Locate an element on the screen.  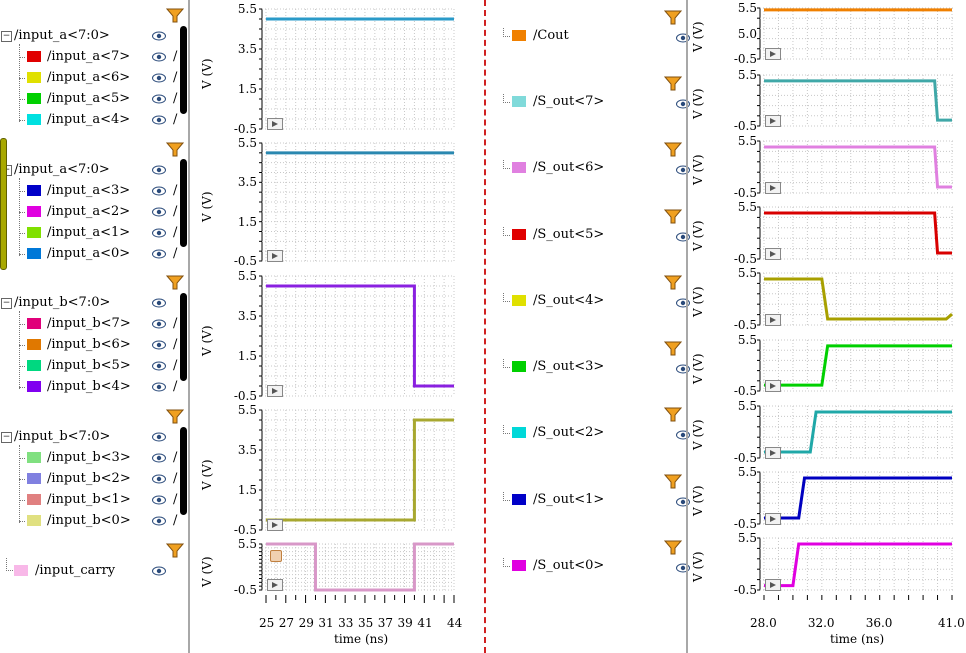
signal-label: /S_out<4> is located at coordinates (569, 300).